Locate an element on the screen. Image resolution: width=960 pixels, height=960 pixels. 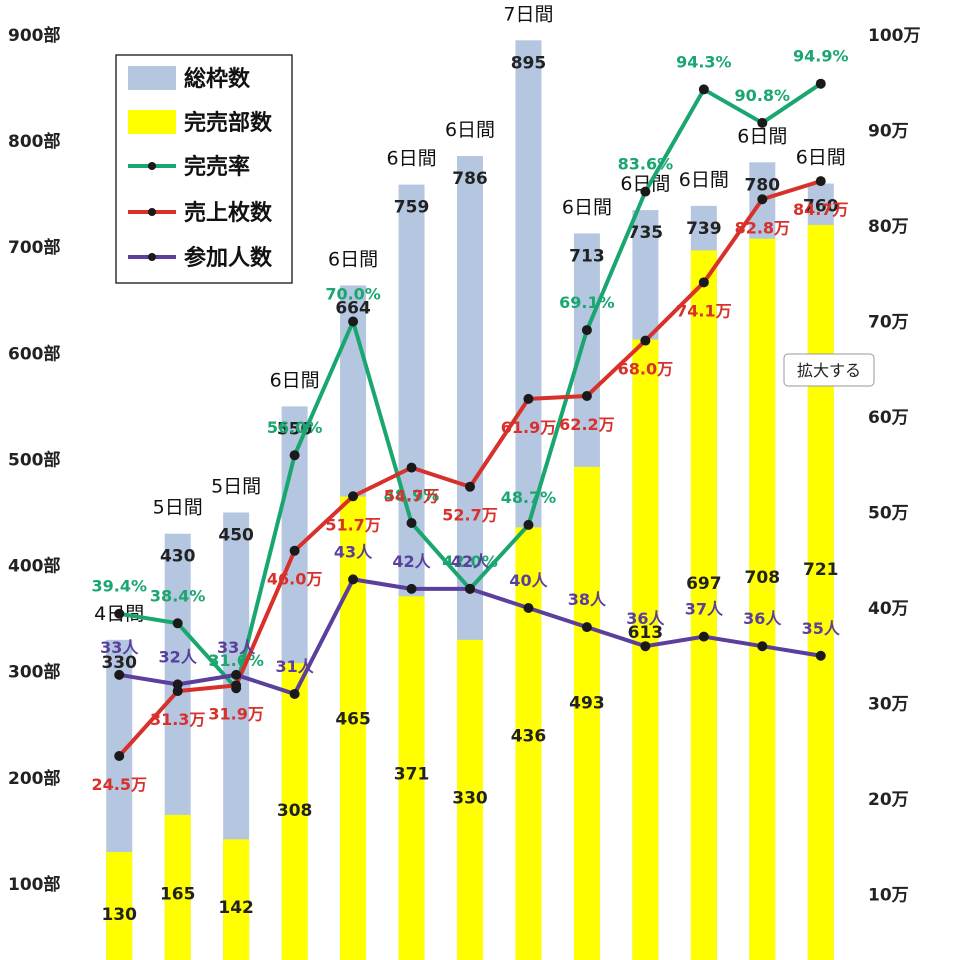
legend-label-rate: 完売率 is located at coordinates (217, 167).